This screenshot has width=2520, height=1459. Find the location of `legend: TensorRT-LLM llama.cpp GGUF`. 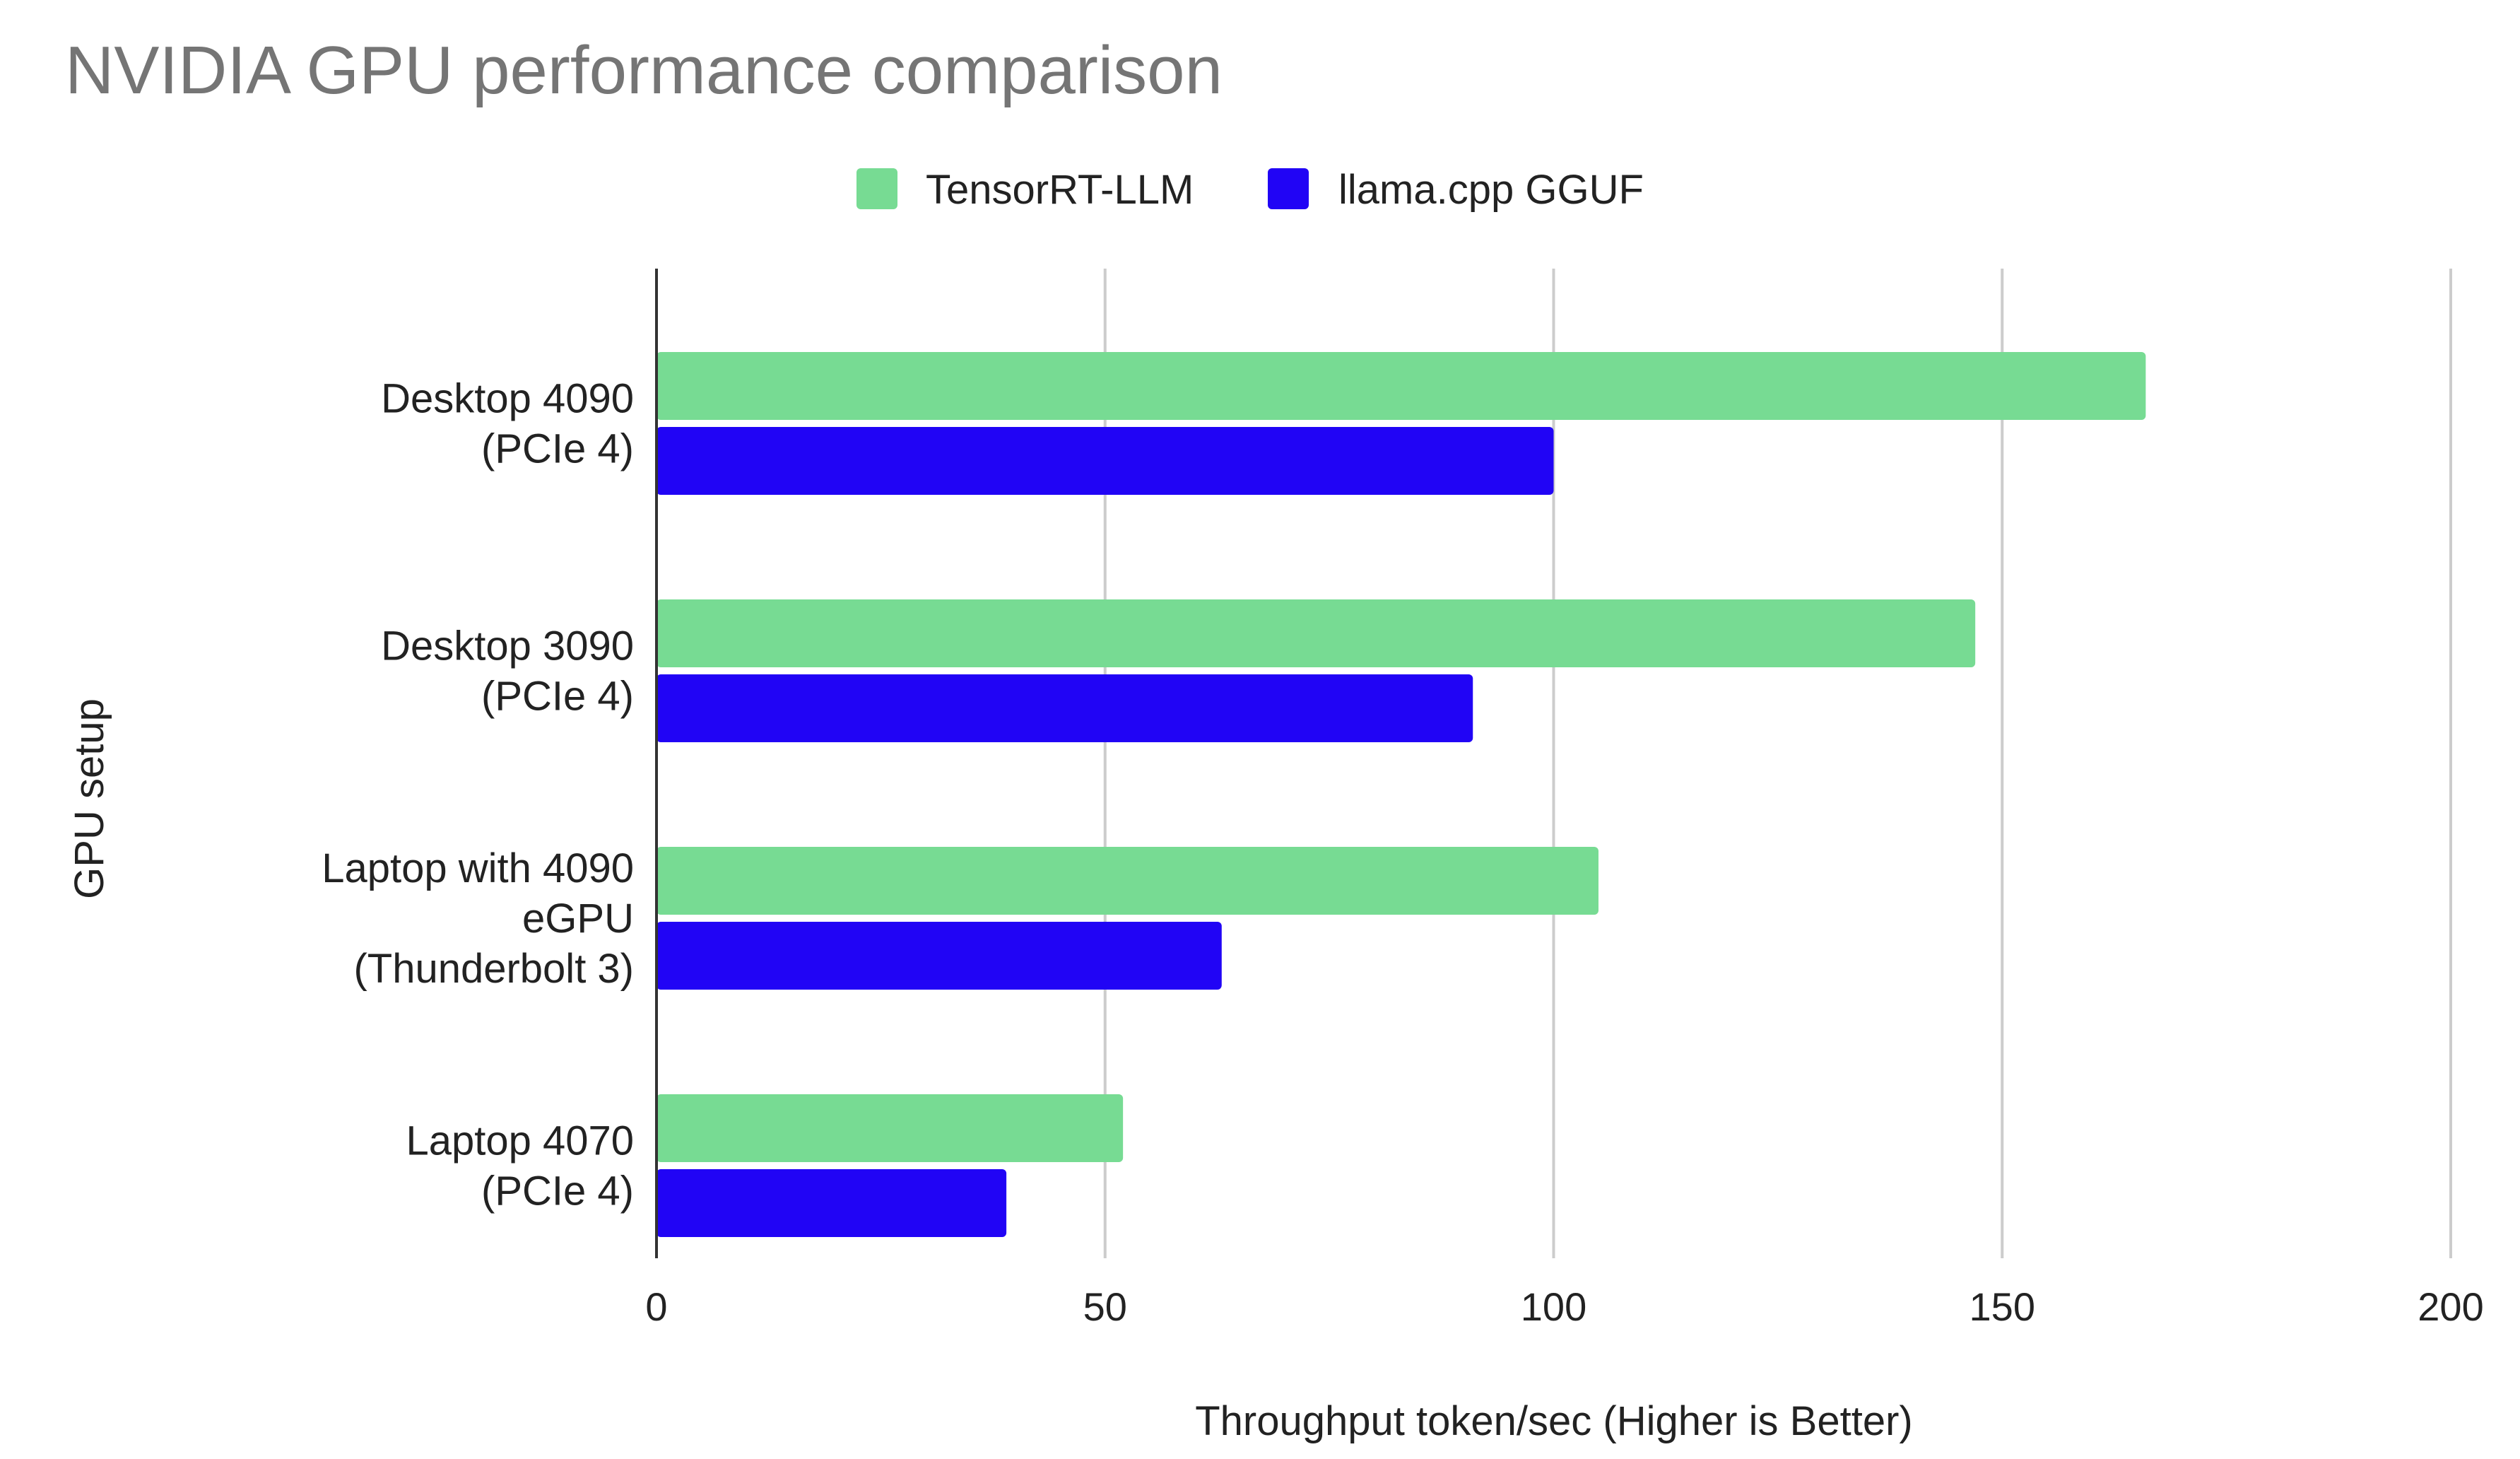

legend: TensorRT-LLM llama.cpp GGUF is located at coordinates (1250, 190).